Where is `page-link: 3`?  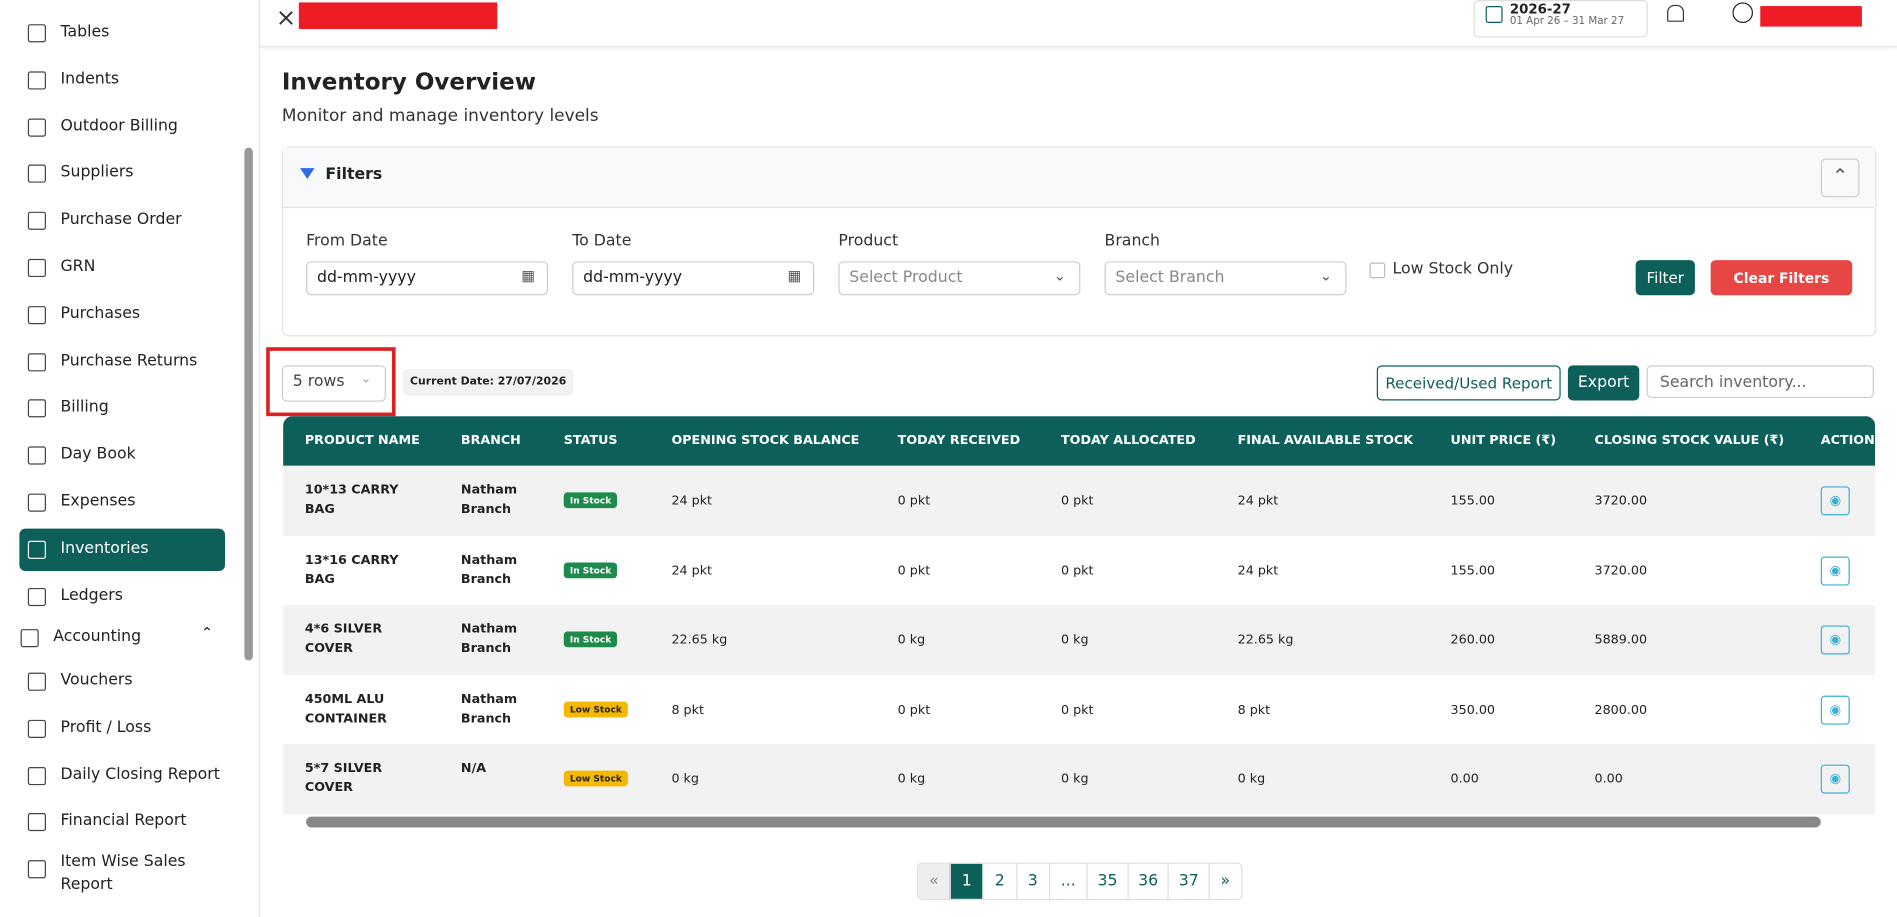 page-link: 3 is located at coordinates (1032, 881).